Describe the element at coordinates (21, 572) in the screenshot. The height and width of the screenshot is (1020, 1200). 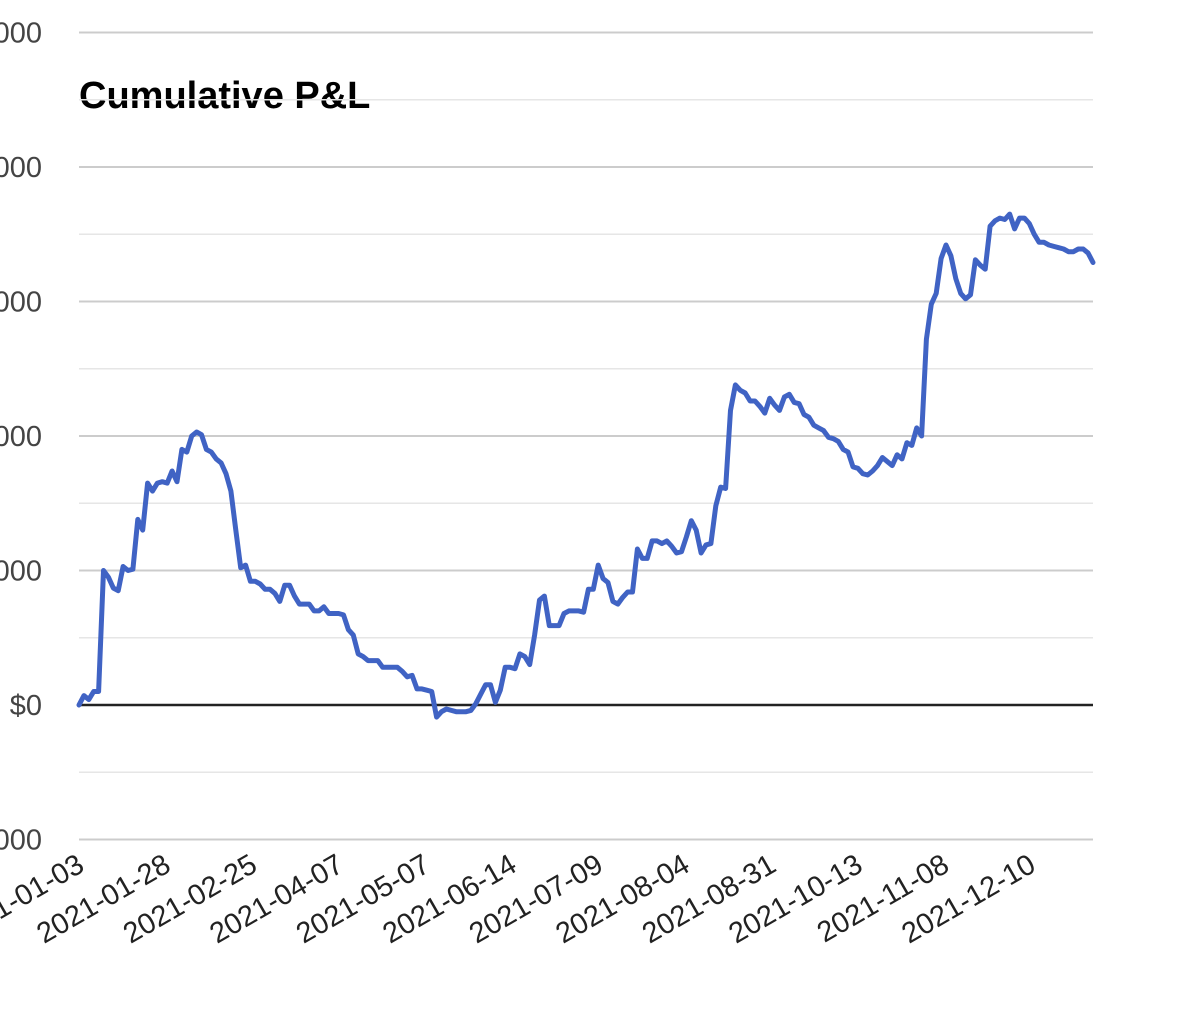
I see `y-tick-label: $1,000` at that location.